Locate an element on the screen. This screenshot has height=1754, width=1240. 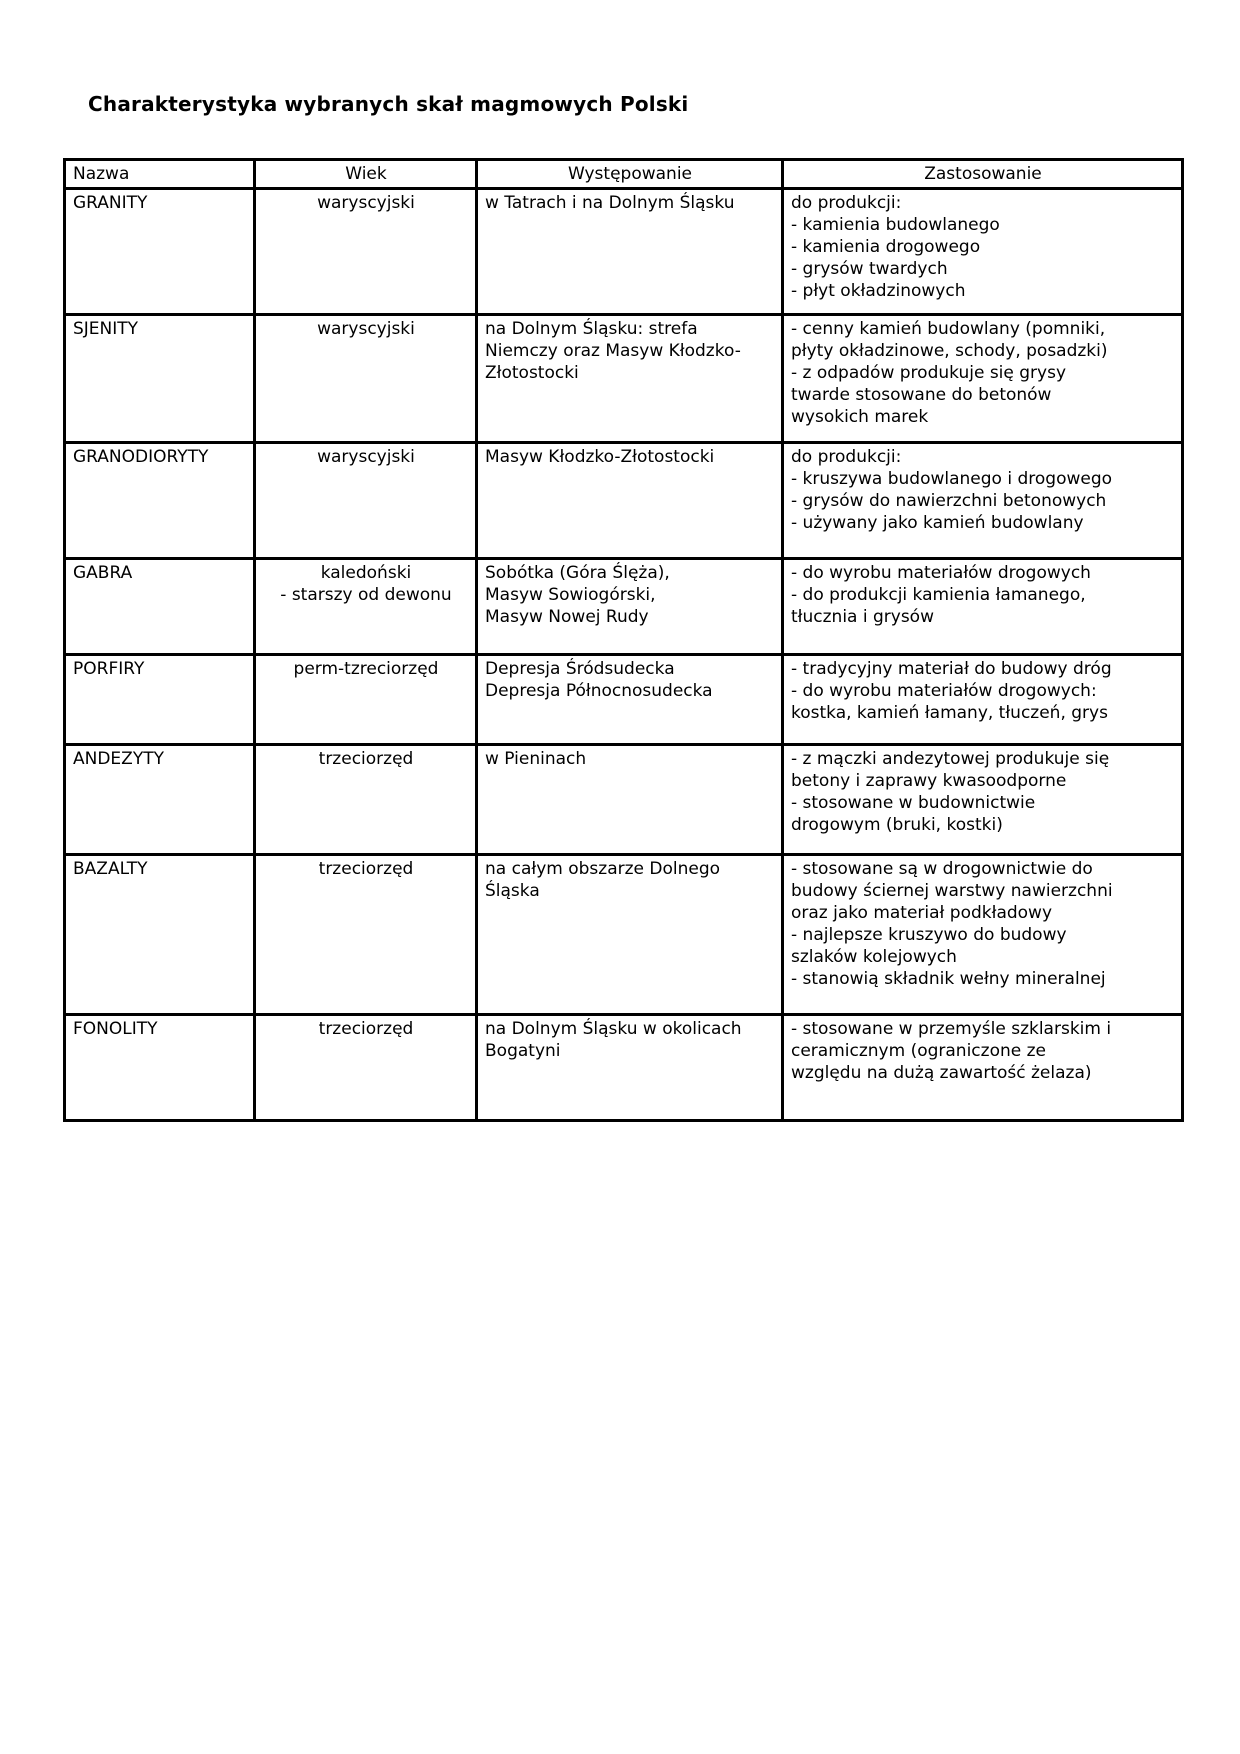
cell-wystepowanie: Masyw Kłodzko-Złotostocki is located at coordinates (629, 500).